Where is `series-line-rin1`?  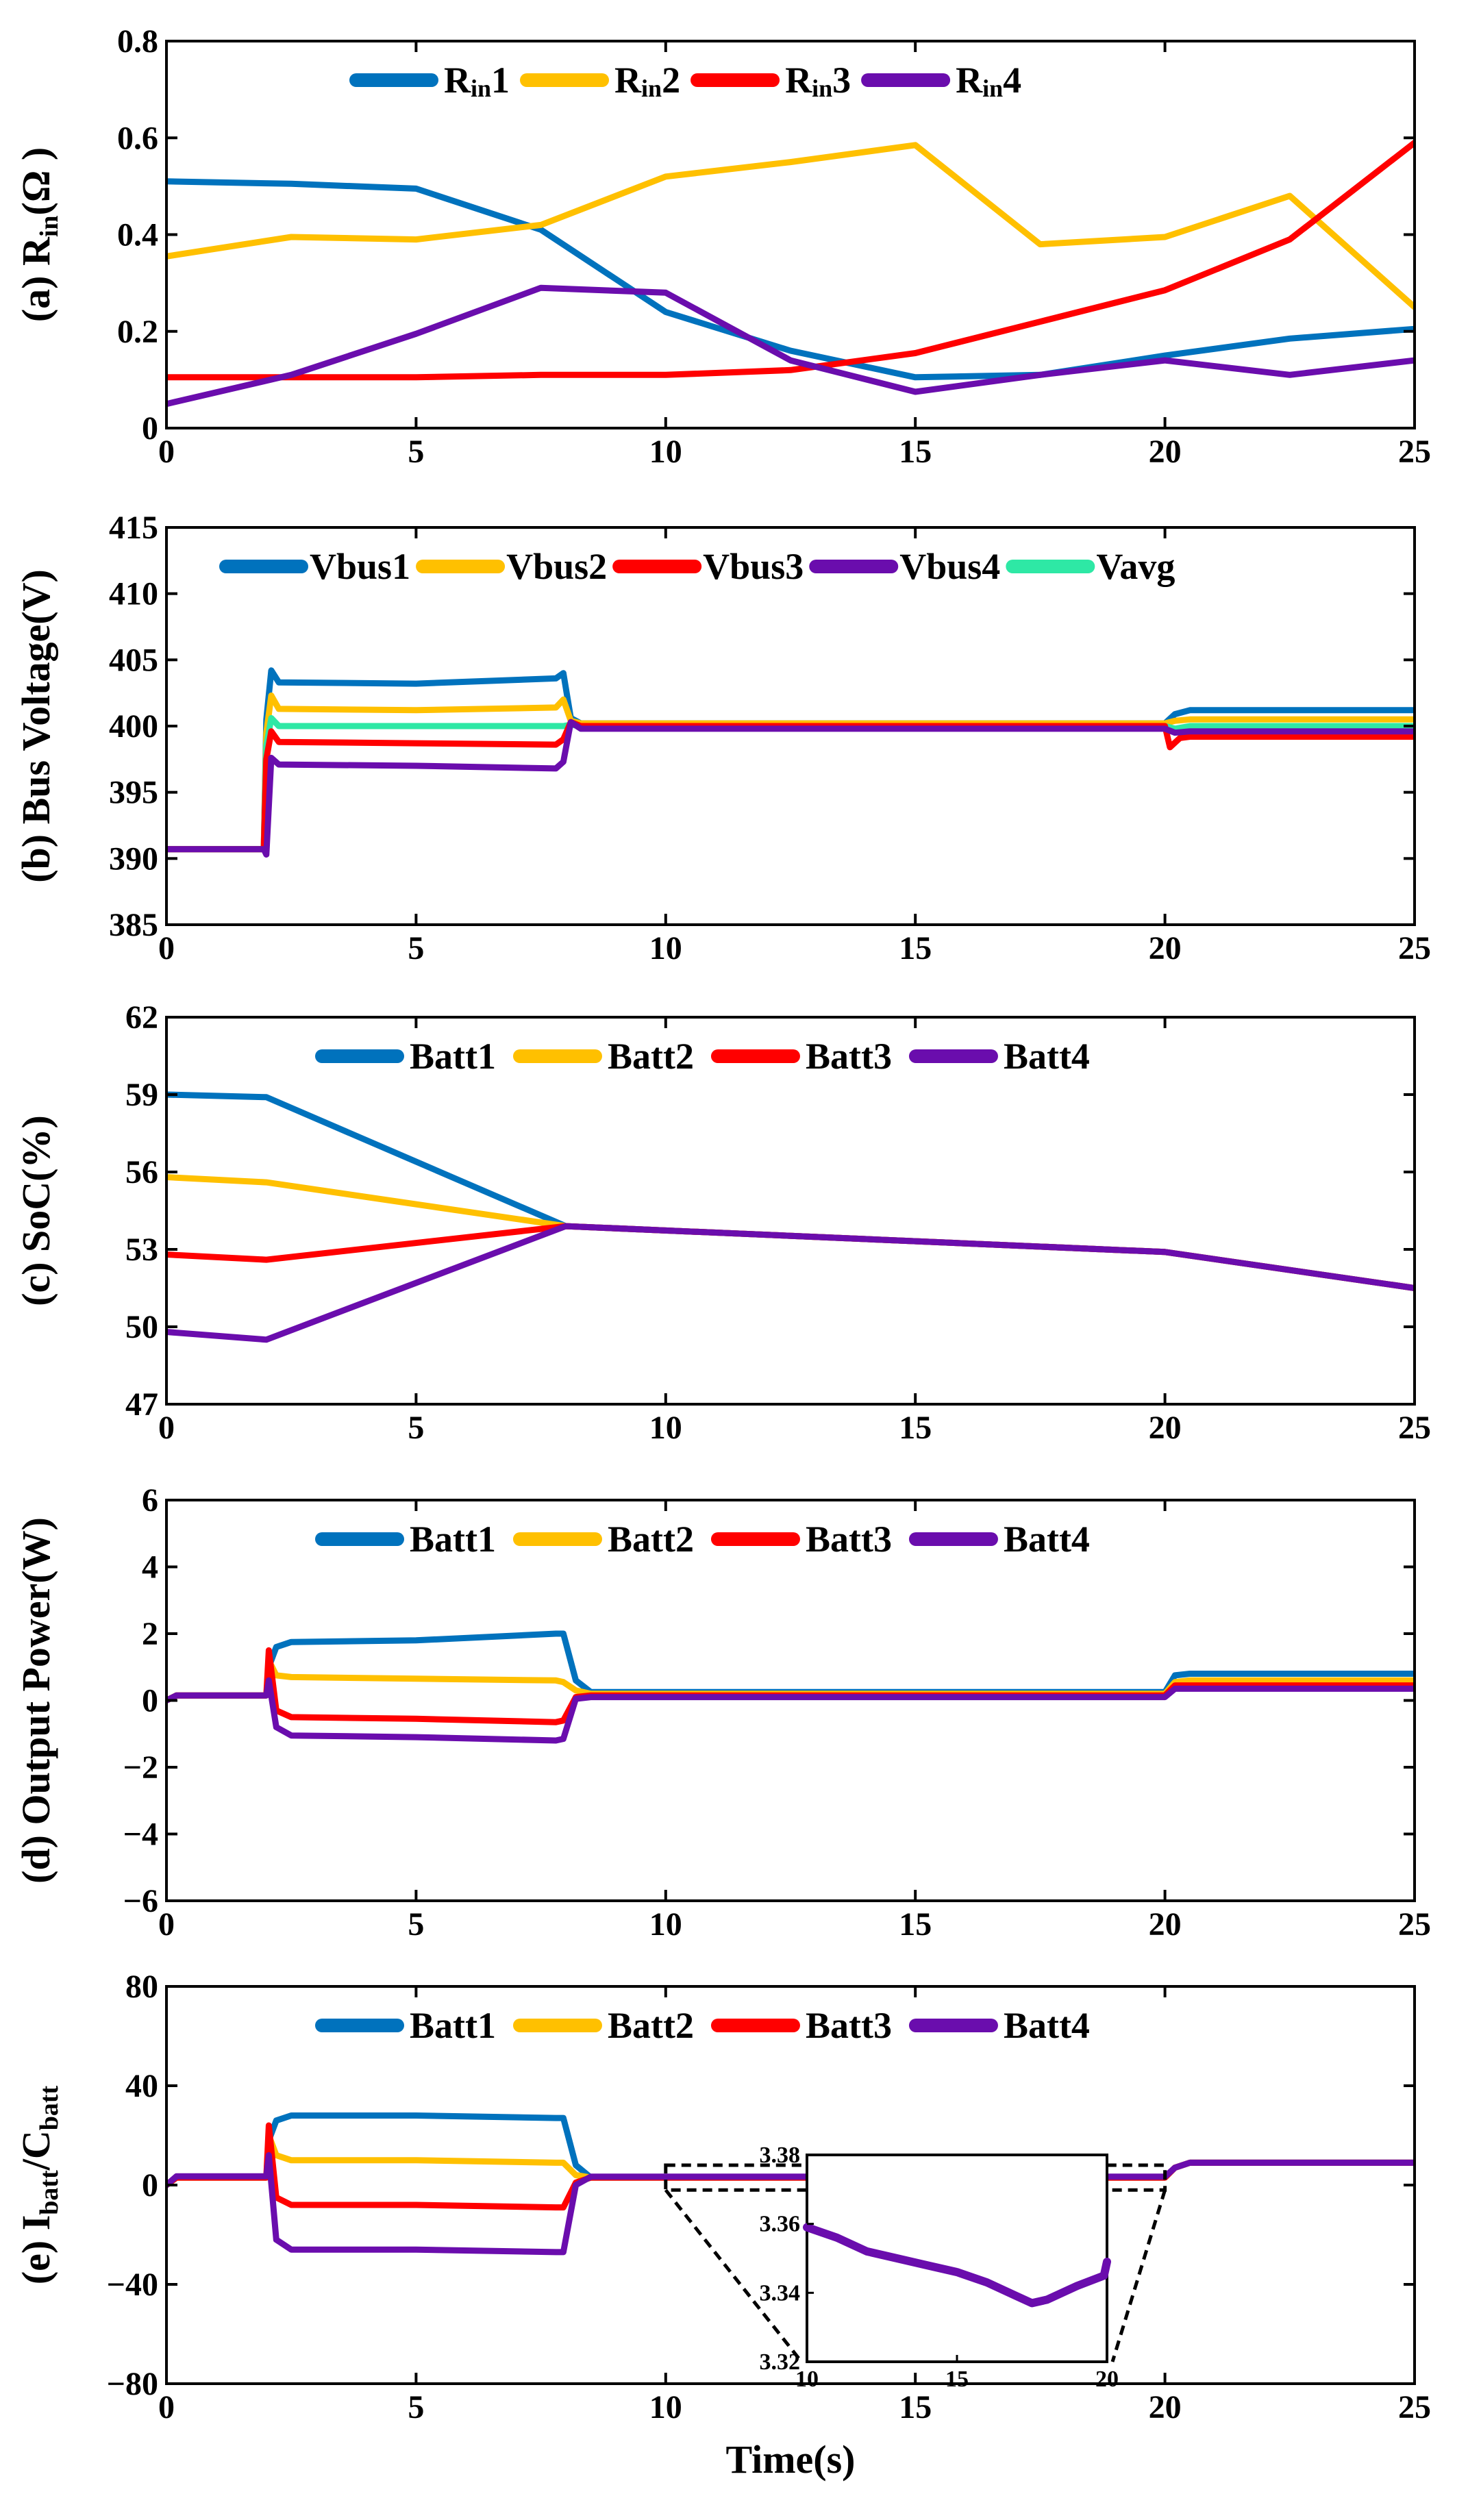
series-line-rin1 is located at coordinates (791, 279).